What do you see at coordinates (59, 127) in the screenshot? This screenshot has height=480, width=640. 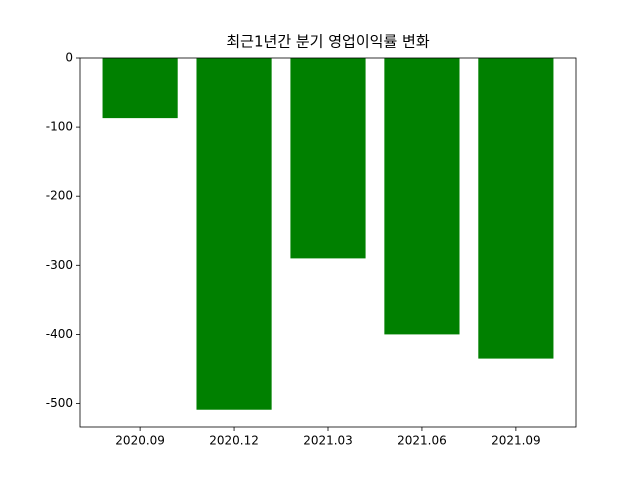 I see `y-tick-label: -100` at bounding box center [59, 127].